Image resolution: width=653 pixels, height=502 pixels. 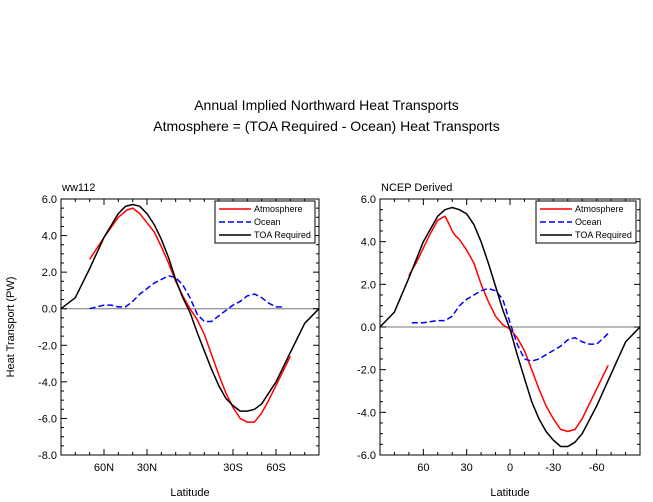 What do you see at coordinates (104, 468) in the screenshot?
I see `x-tick-label: 60N` at bounding box center [104, 468].